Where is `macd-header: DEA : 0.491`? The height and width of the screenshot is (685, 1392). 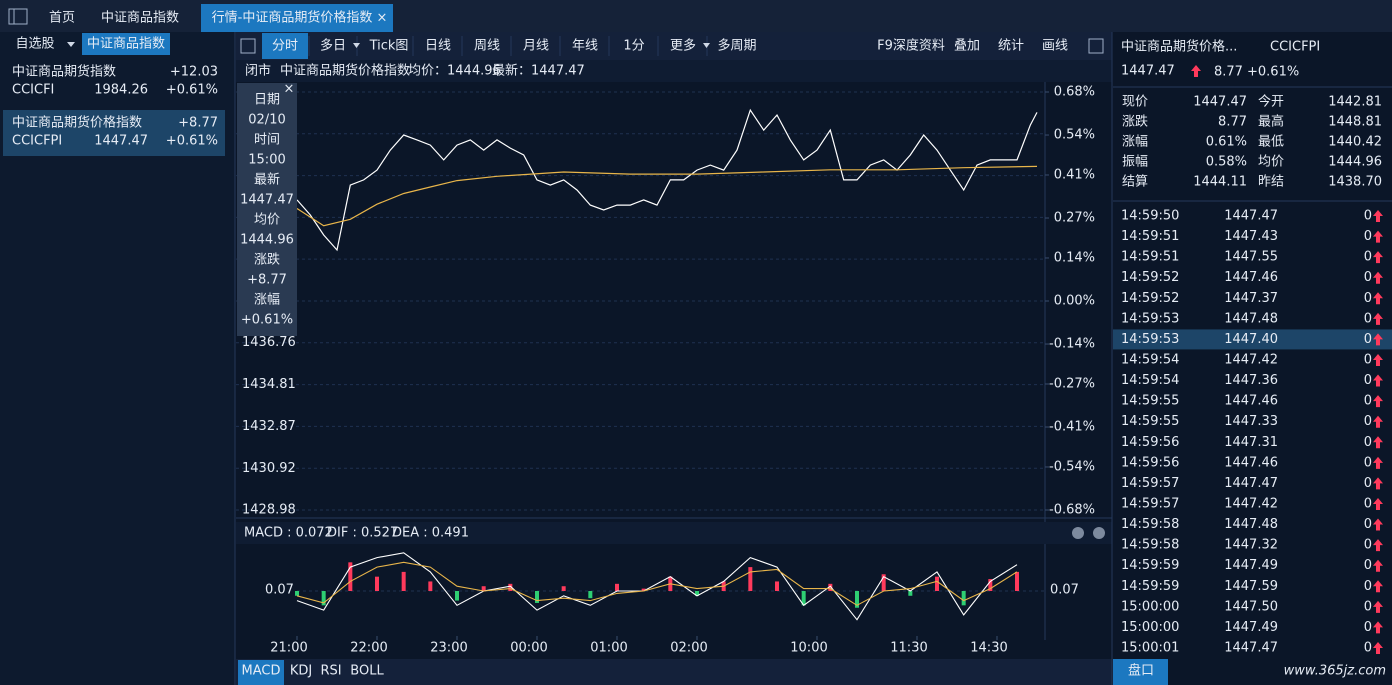
macd-header: DEA : 0.491 is located at coordinates (430, 533).